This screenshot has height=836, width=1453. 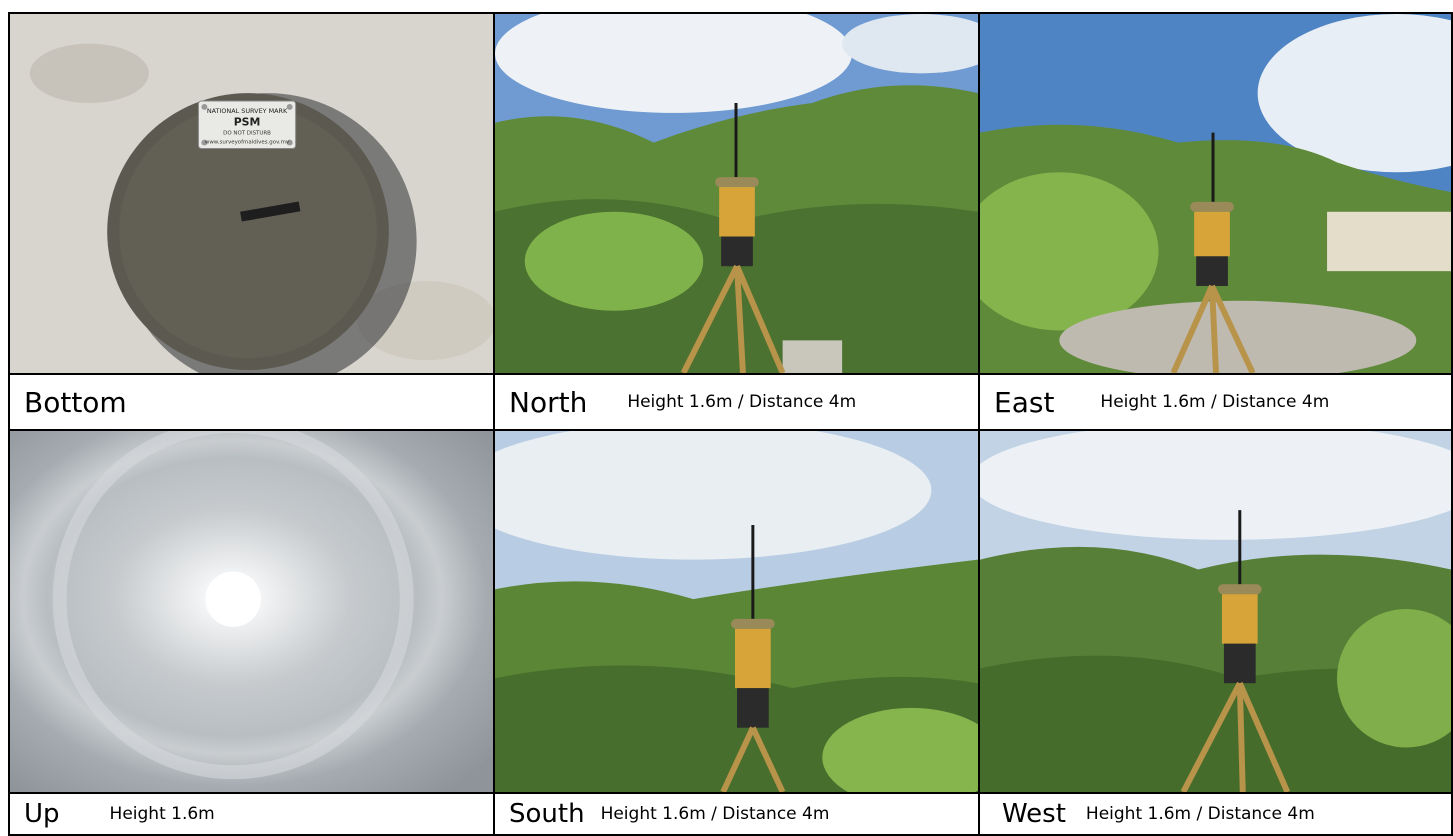 I want to click on caption-east: East Height 1.6m / Distance 4m, so click(x=1215, y=402).